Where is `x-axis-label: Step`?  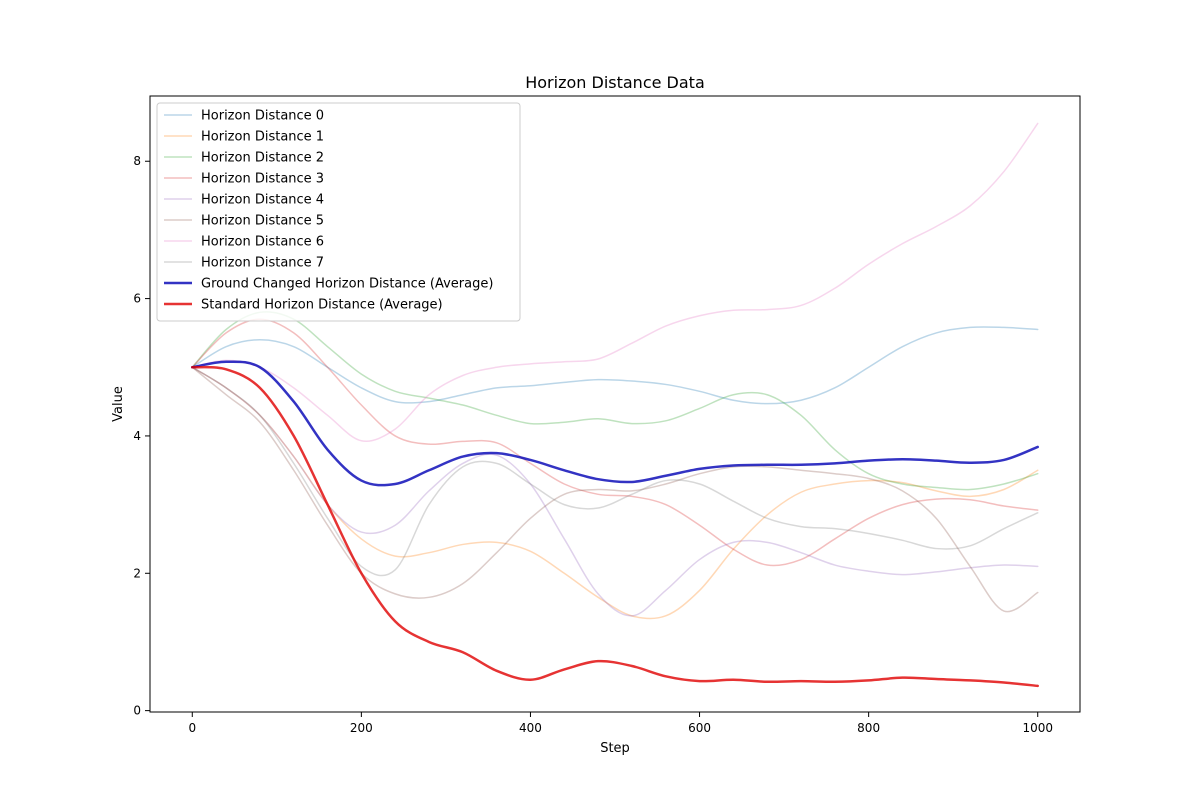
x-axis-label: Step is located at coordinates (615, 748).